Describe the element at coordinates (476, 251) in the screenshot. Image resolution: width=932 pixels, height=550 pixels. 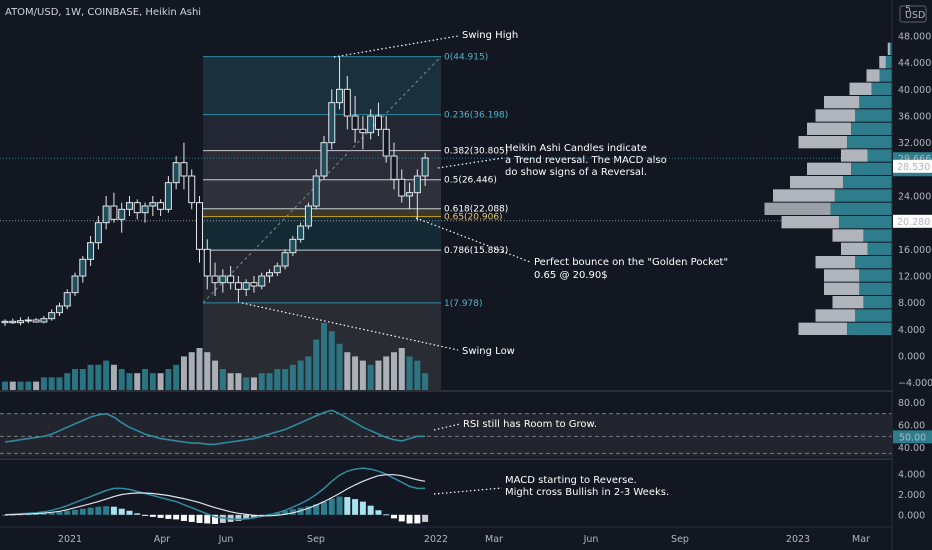
I see `fib-label-0786: 0.786(15.883)` at that location.